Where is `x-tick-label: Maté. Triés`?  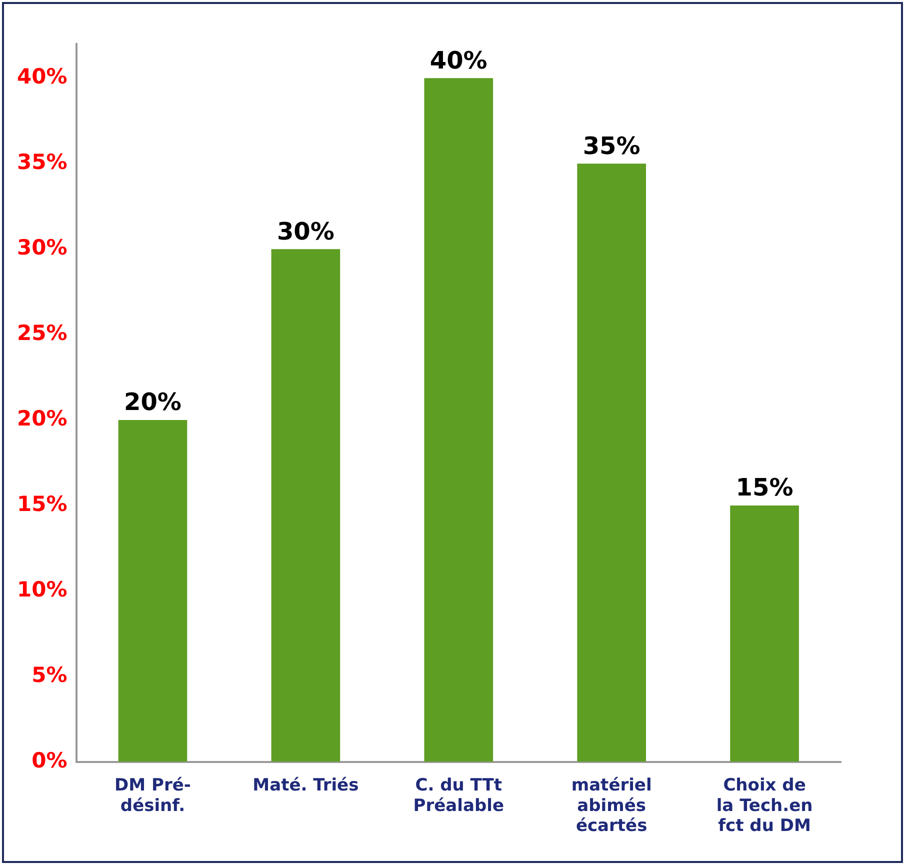 x-tick-label: Maté. Triés is located at coordinates (305, 785).